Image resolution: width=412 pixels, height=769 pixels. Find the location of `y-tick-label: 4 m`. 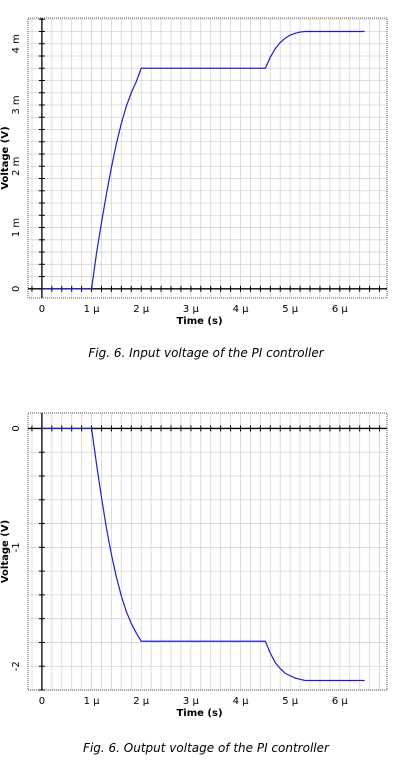

y-tick-label: 4 m is located at coordinates (16, 43).